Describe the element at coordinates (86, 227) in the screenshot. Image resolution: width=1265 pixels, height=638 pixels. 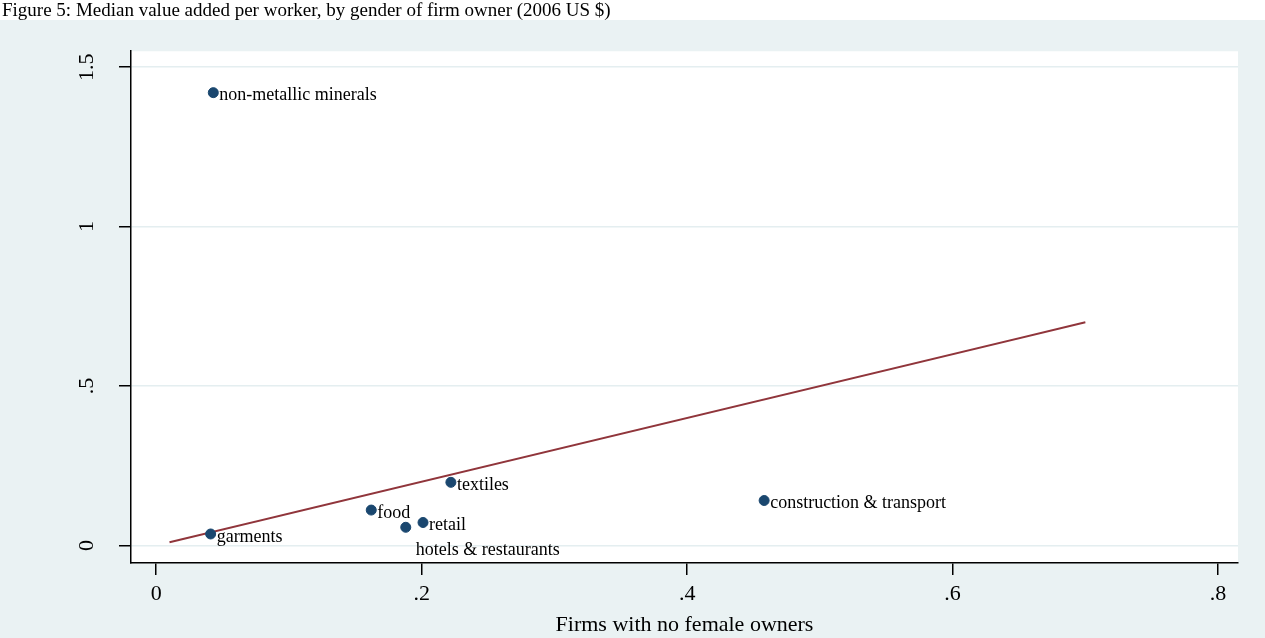
I see `y-tick-label: 1` at that location.